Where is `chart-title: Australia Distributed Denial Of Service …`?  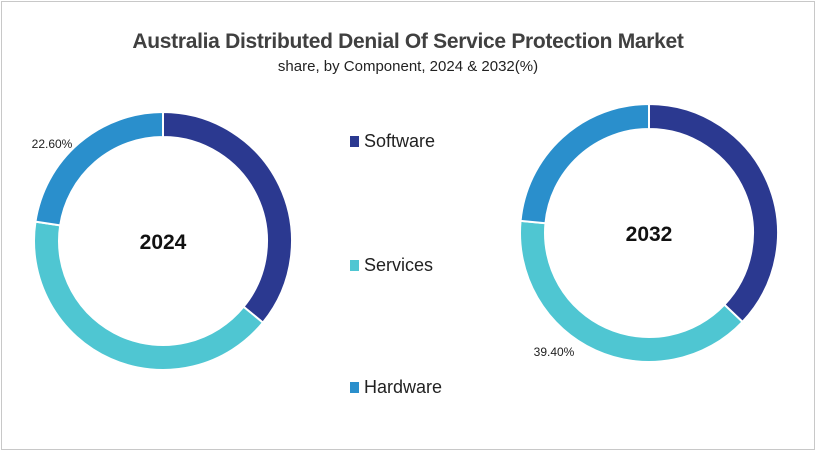 chart-title: Australia Distributed Denial Of Service … is located at coordinates (408, 41).